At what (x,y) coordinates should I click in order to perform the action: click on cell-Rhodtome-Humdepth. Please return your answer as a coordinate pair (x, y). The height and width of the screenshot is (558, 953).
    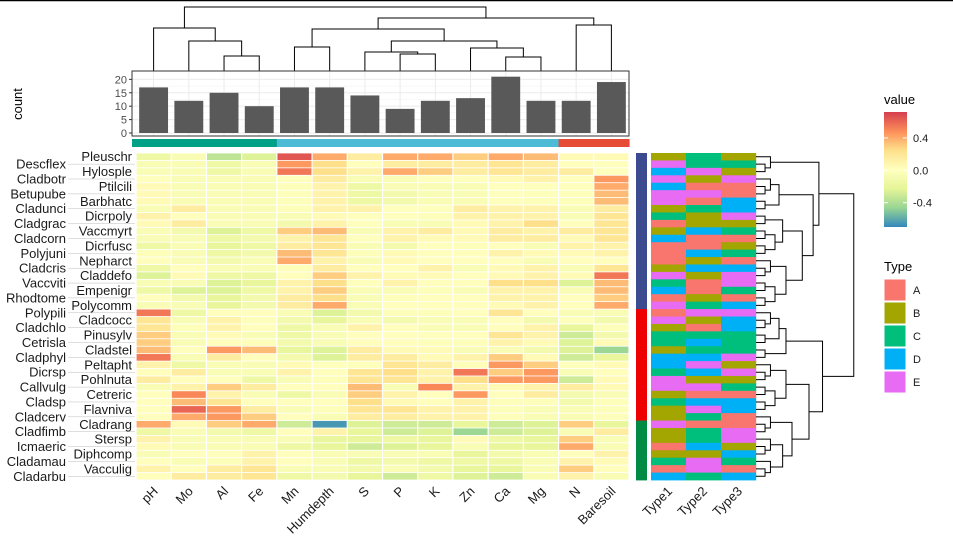
    Looking at the image, I should click on (329, 298).